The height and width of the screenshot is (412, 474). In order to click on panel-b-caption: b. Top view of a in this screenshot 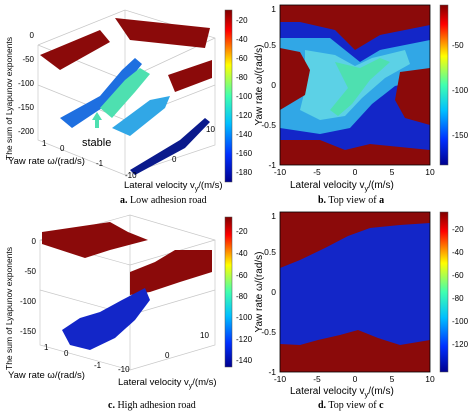, I will do `click(351, 200)`.